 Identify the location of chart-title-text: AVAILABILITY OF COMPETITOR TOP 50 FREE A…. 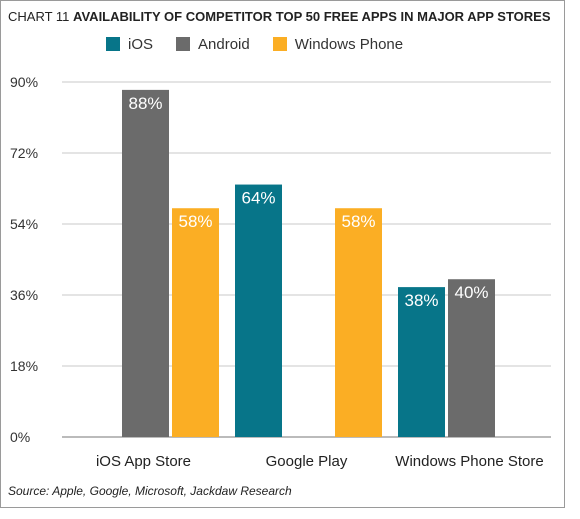
(312, 16).